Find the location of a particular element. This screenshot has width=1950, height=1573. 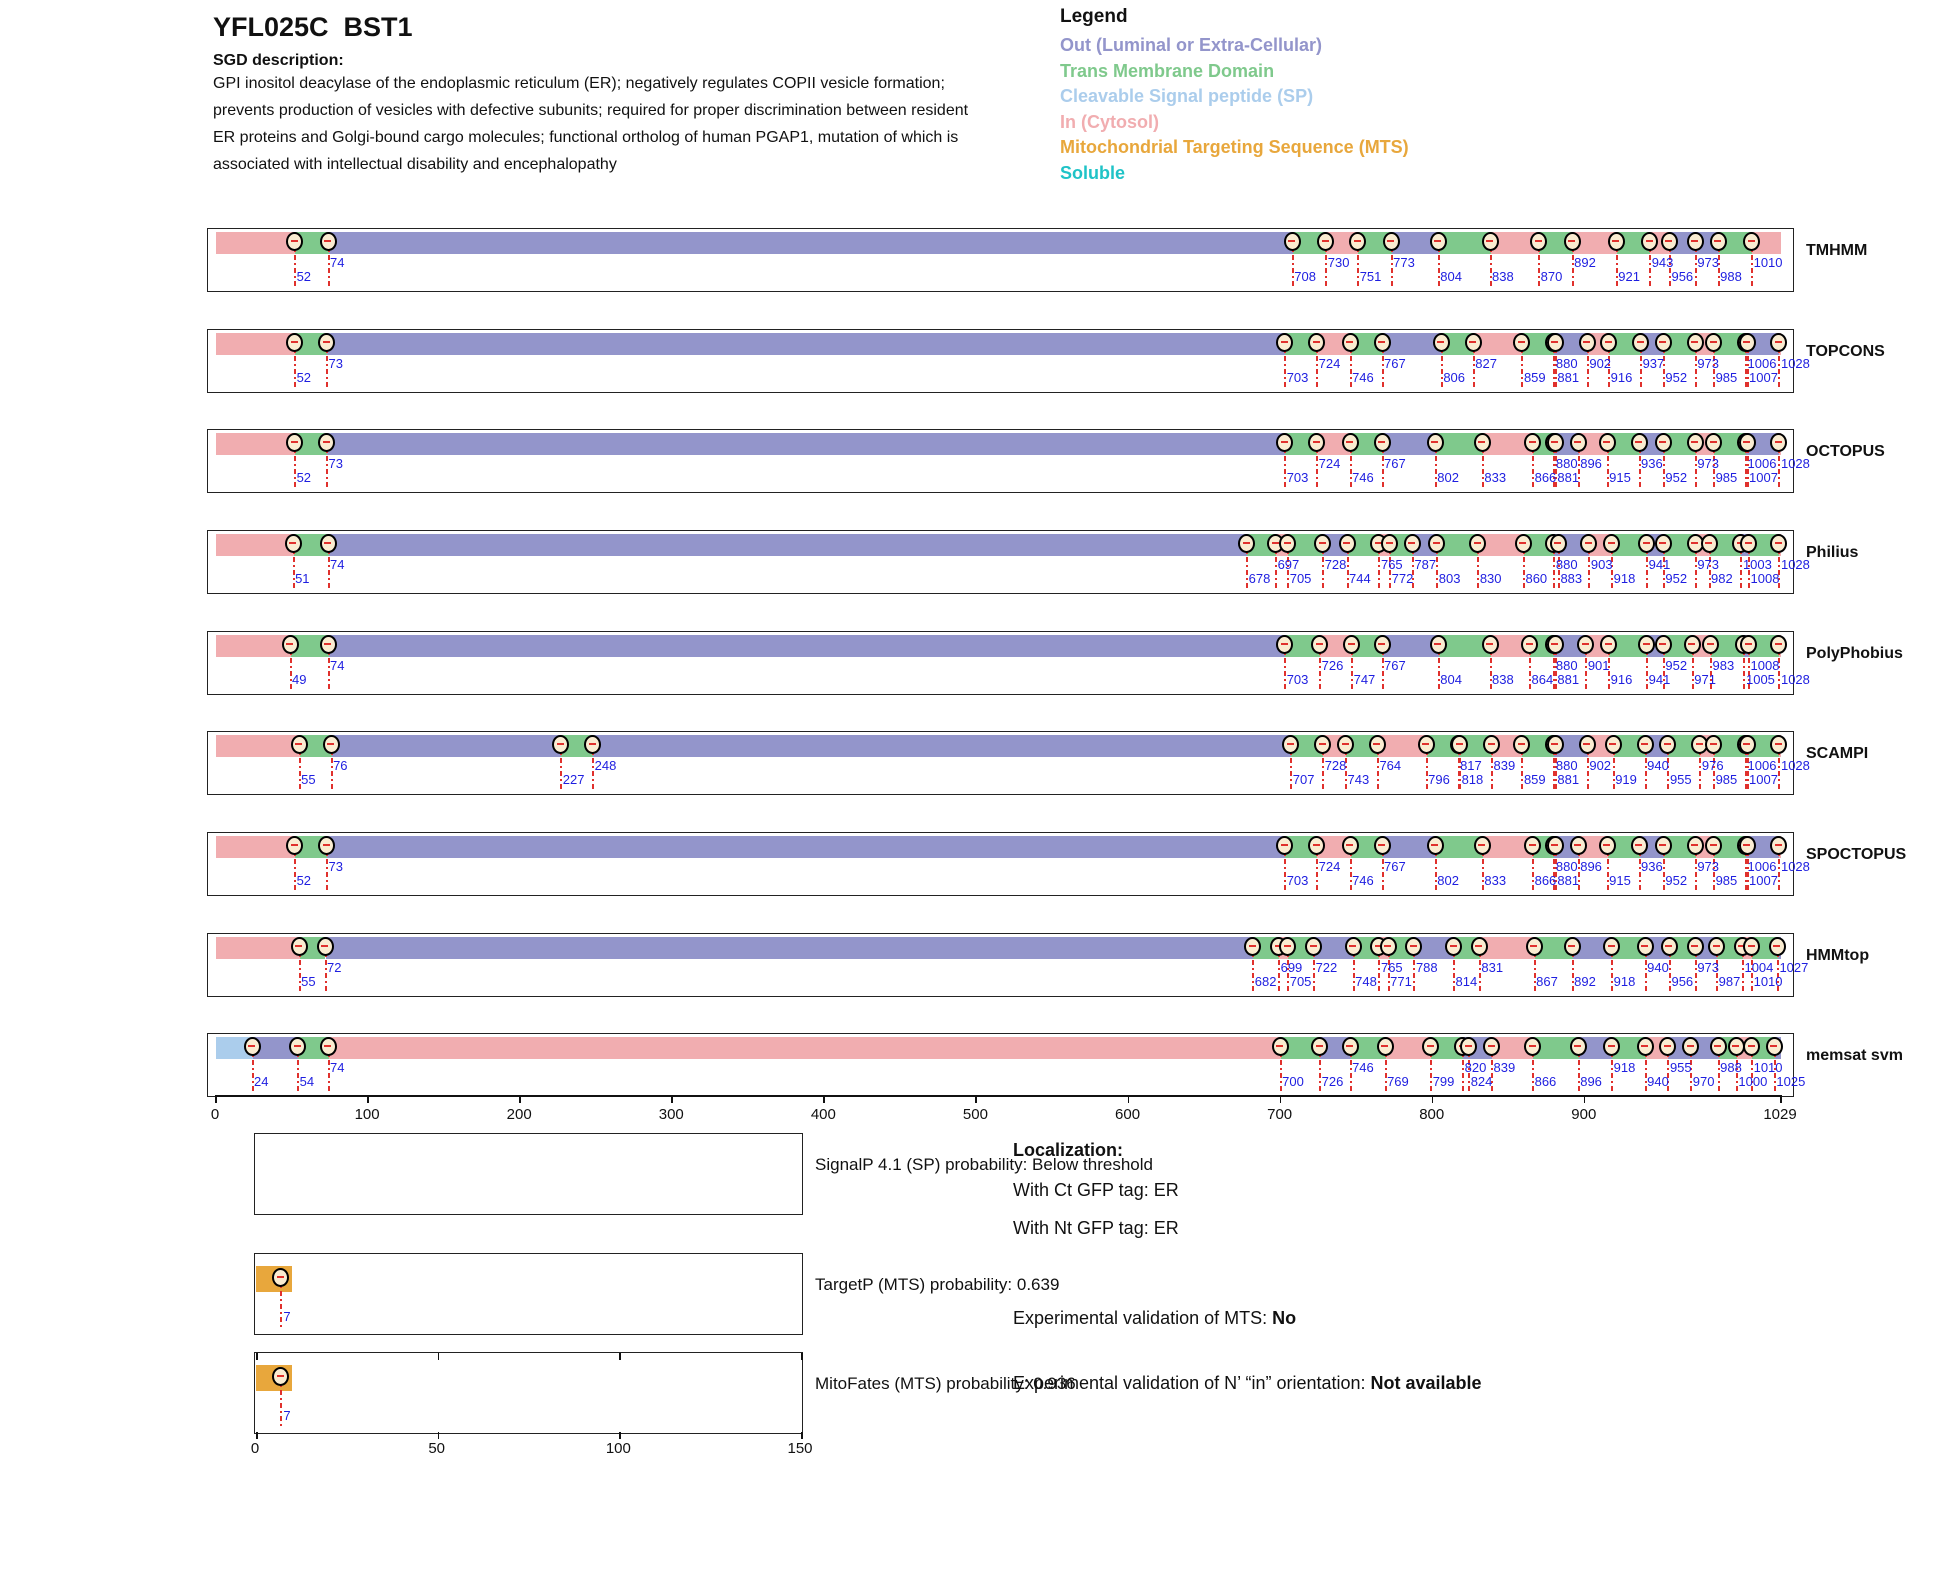

boundary-value: 985 is located at coordinates (1726, 377).